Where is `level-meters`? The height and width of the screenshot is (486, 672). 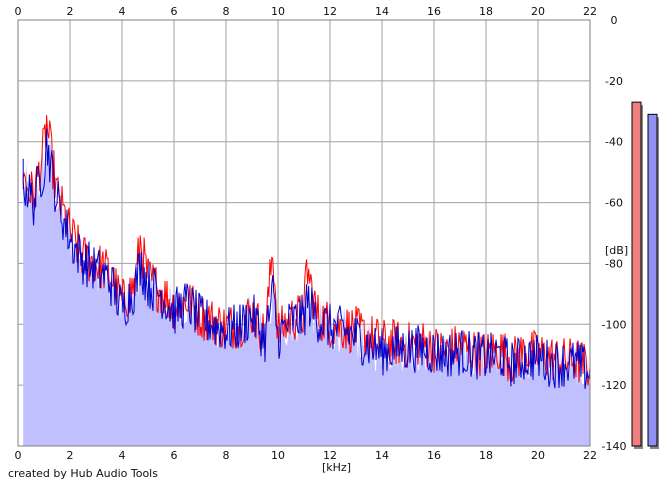
level-meters is located at coordinates (645, 275).